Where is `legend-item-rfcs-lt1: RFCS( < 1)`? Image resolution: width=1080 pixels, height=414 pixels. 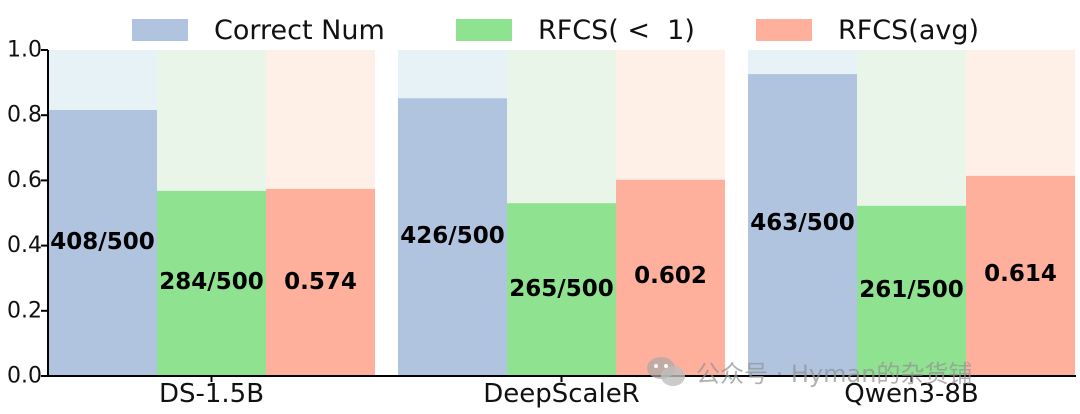
legend-item-rfcs-lt1: RFCS( < 1) is located at coordinates (575, 30).